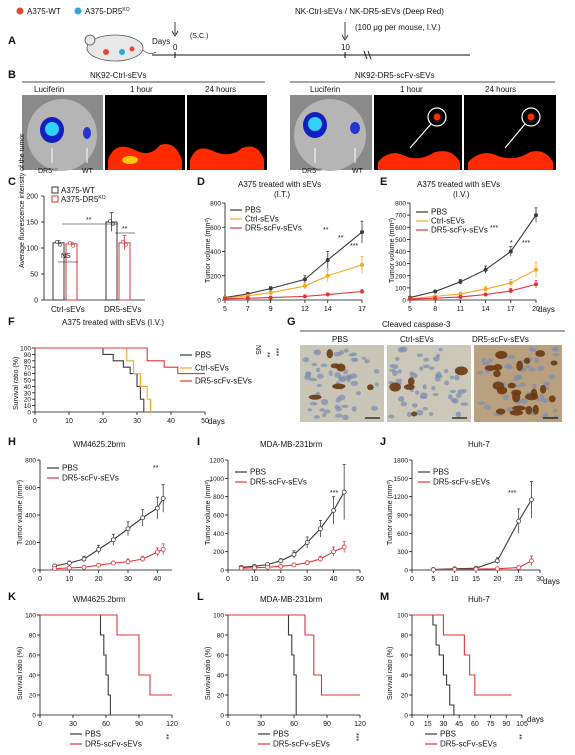 The height and width of the screenshot is (755, 575). Describe the element at coordinates (293, 281) in the screenshot. I see `series-line-ctrl-sevs` at that location.